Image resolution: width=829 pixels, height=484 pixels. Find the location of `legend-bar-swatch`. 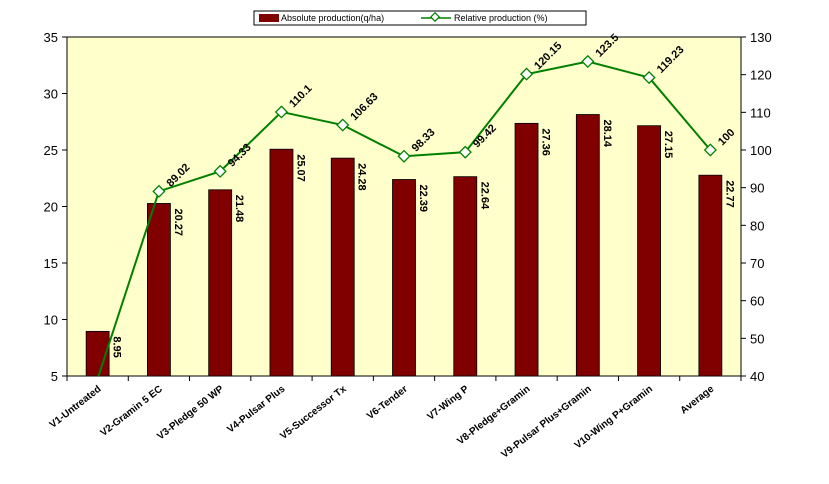

legend-bar-swatch is located at coordinates (269, 18).